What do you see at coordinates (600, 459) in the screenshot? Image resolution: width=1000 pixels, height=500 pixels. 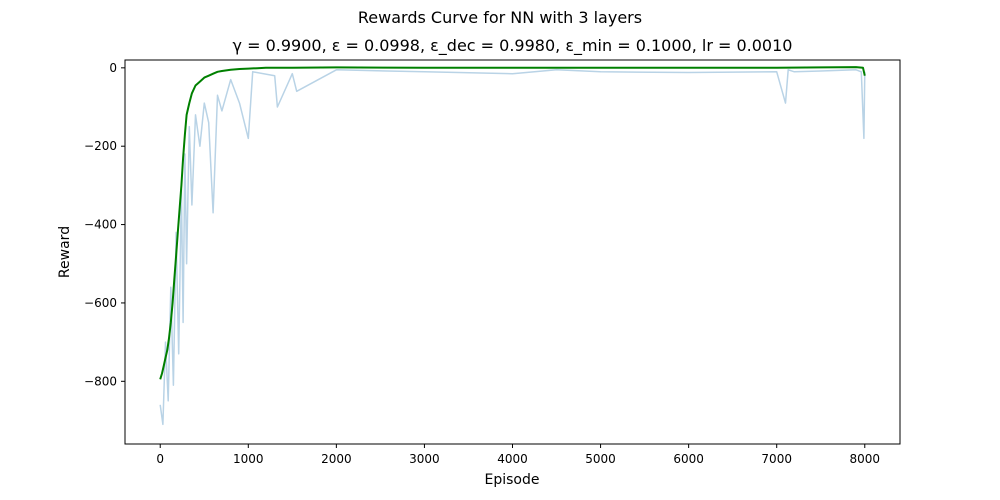 I see `x-tick-label: 5000` at bounding box center [600, 459].